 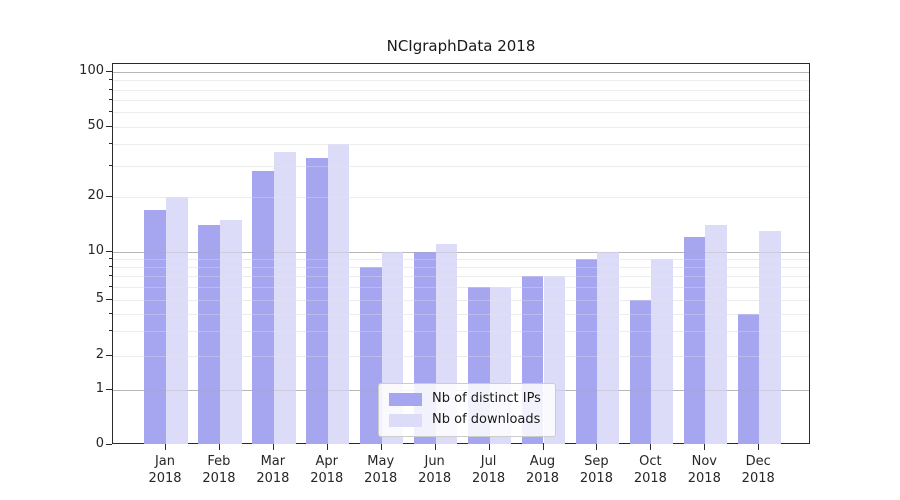 What do you see at coordinates (263, 307) in the screenshot?
I see `bar-mar-series0` at bounding box center [263, 307].